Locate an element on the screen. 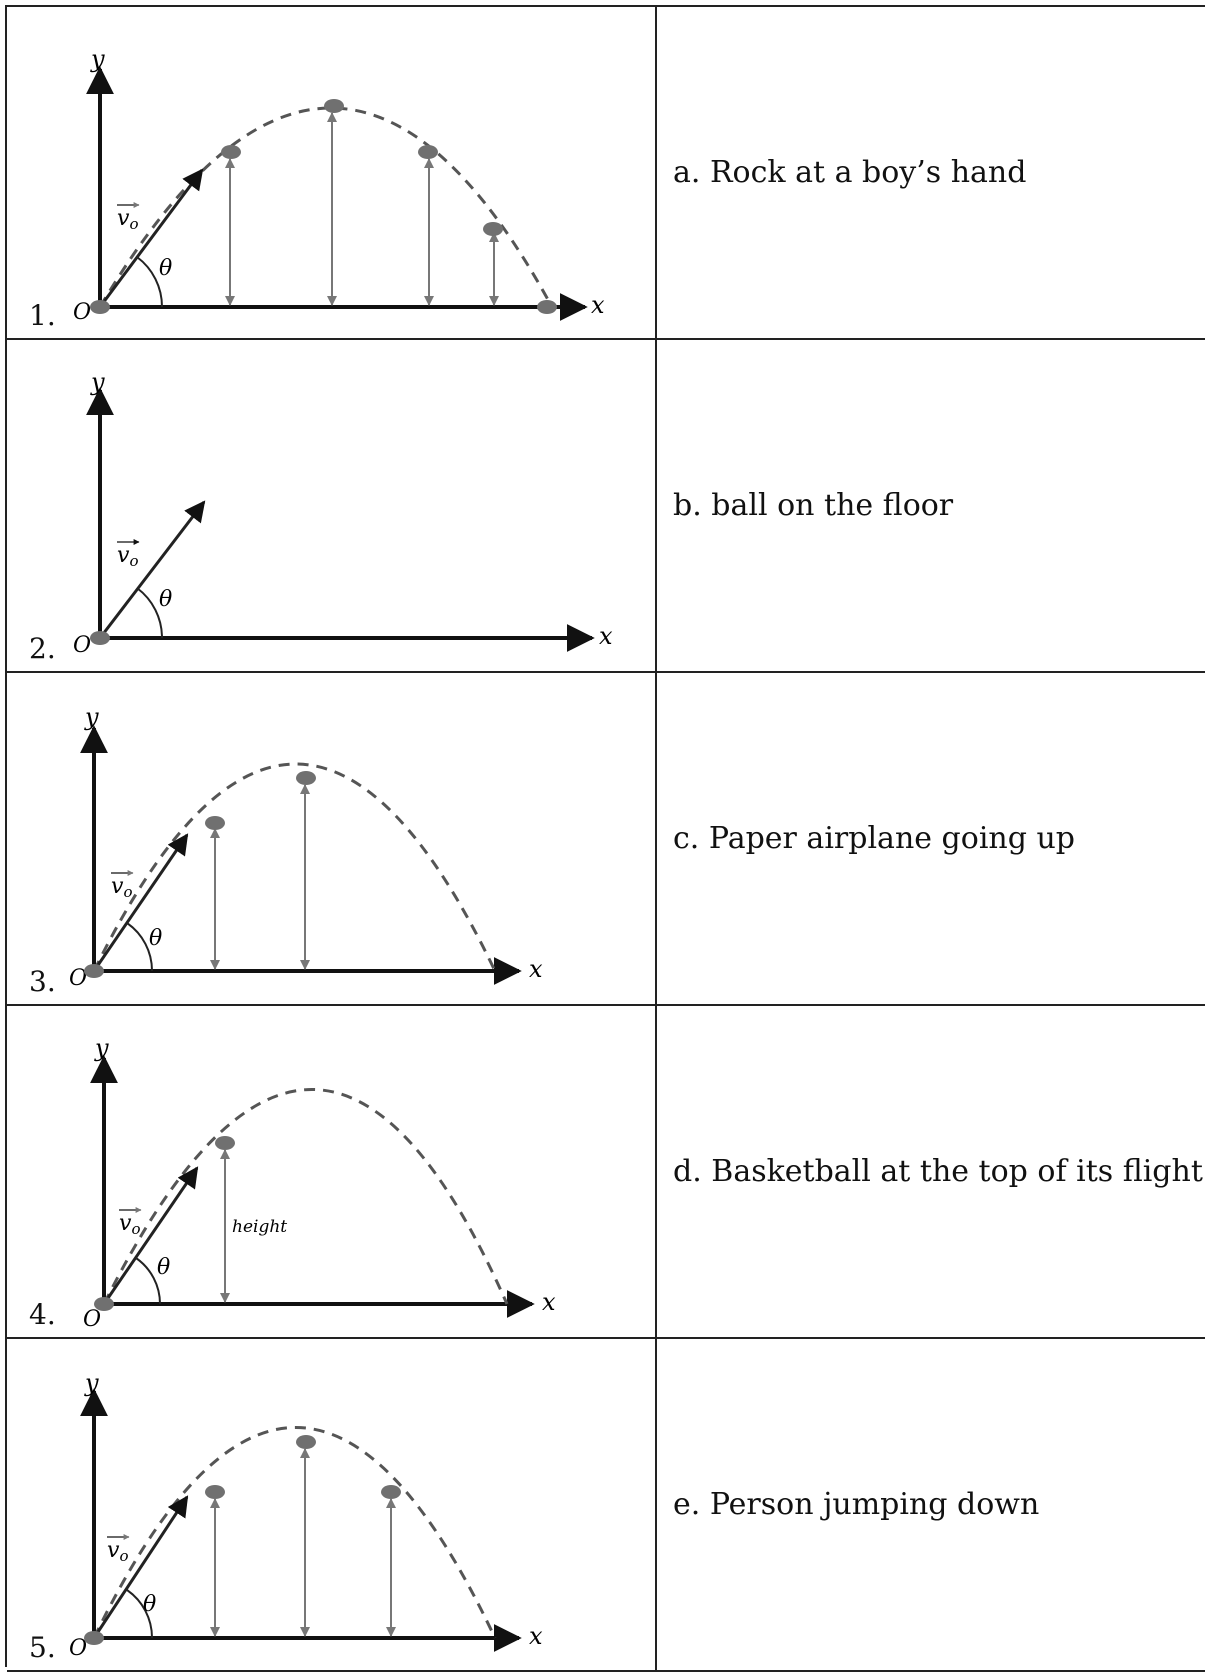  item-description: d. Basketball at the top of its flight is located at coordinates (938, 1171).